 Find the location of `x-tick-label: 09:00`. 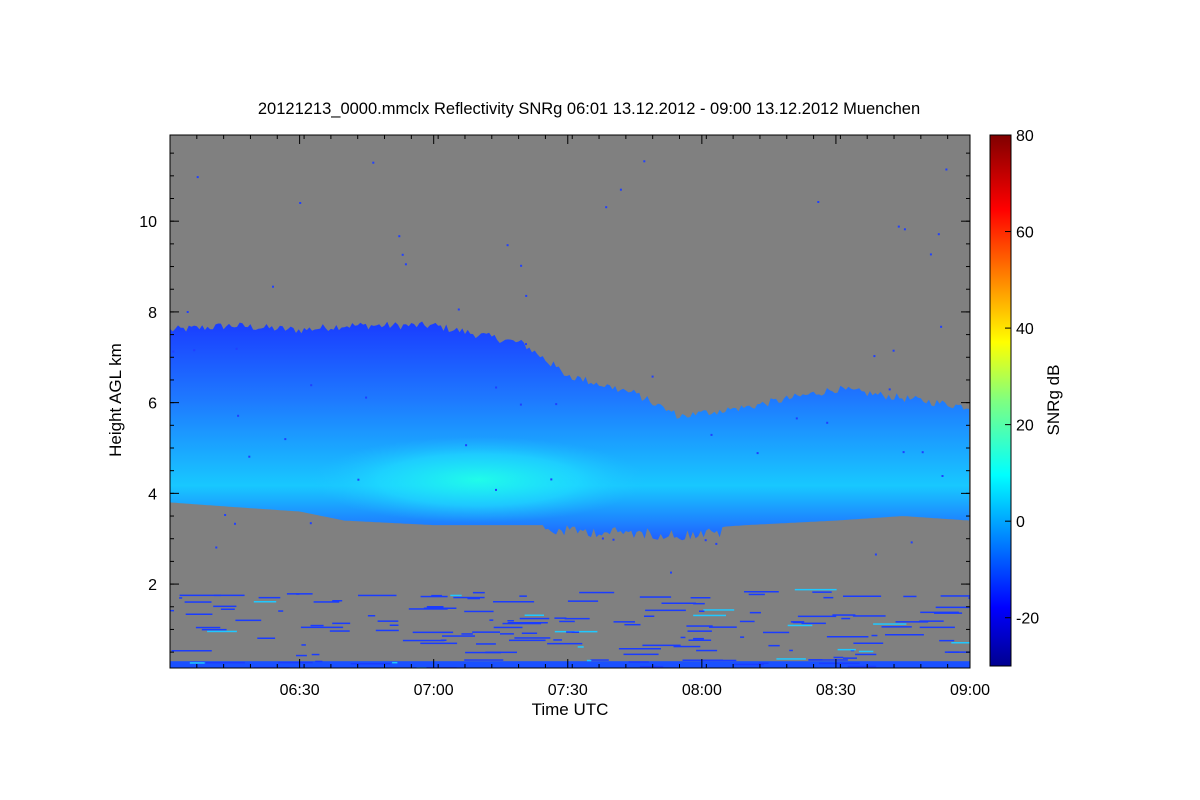

x-tick-label: 09:00 is located at coordinates (970, 690).